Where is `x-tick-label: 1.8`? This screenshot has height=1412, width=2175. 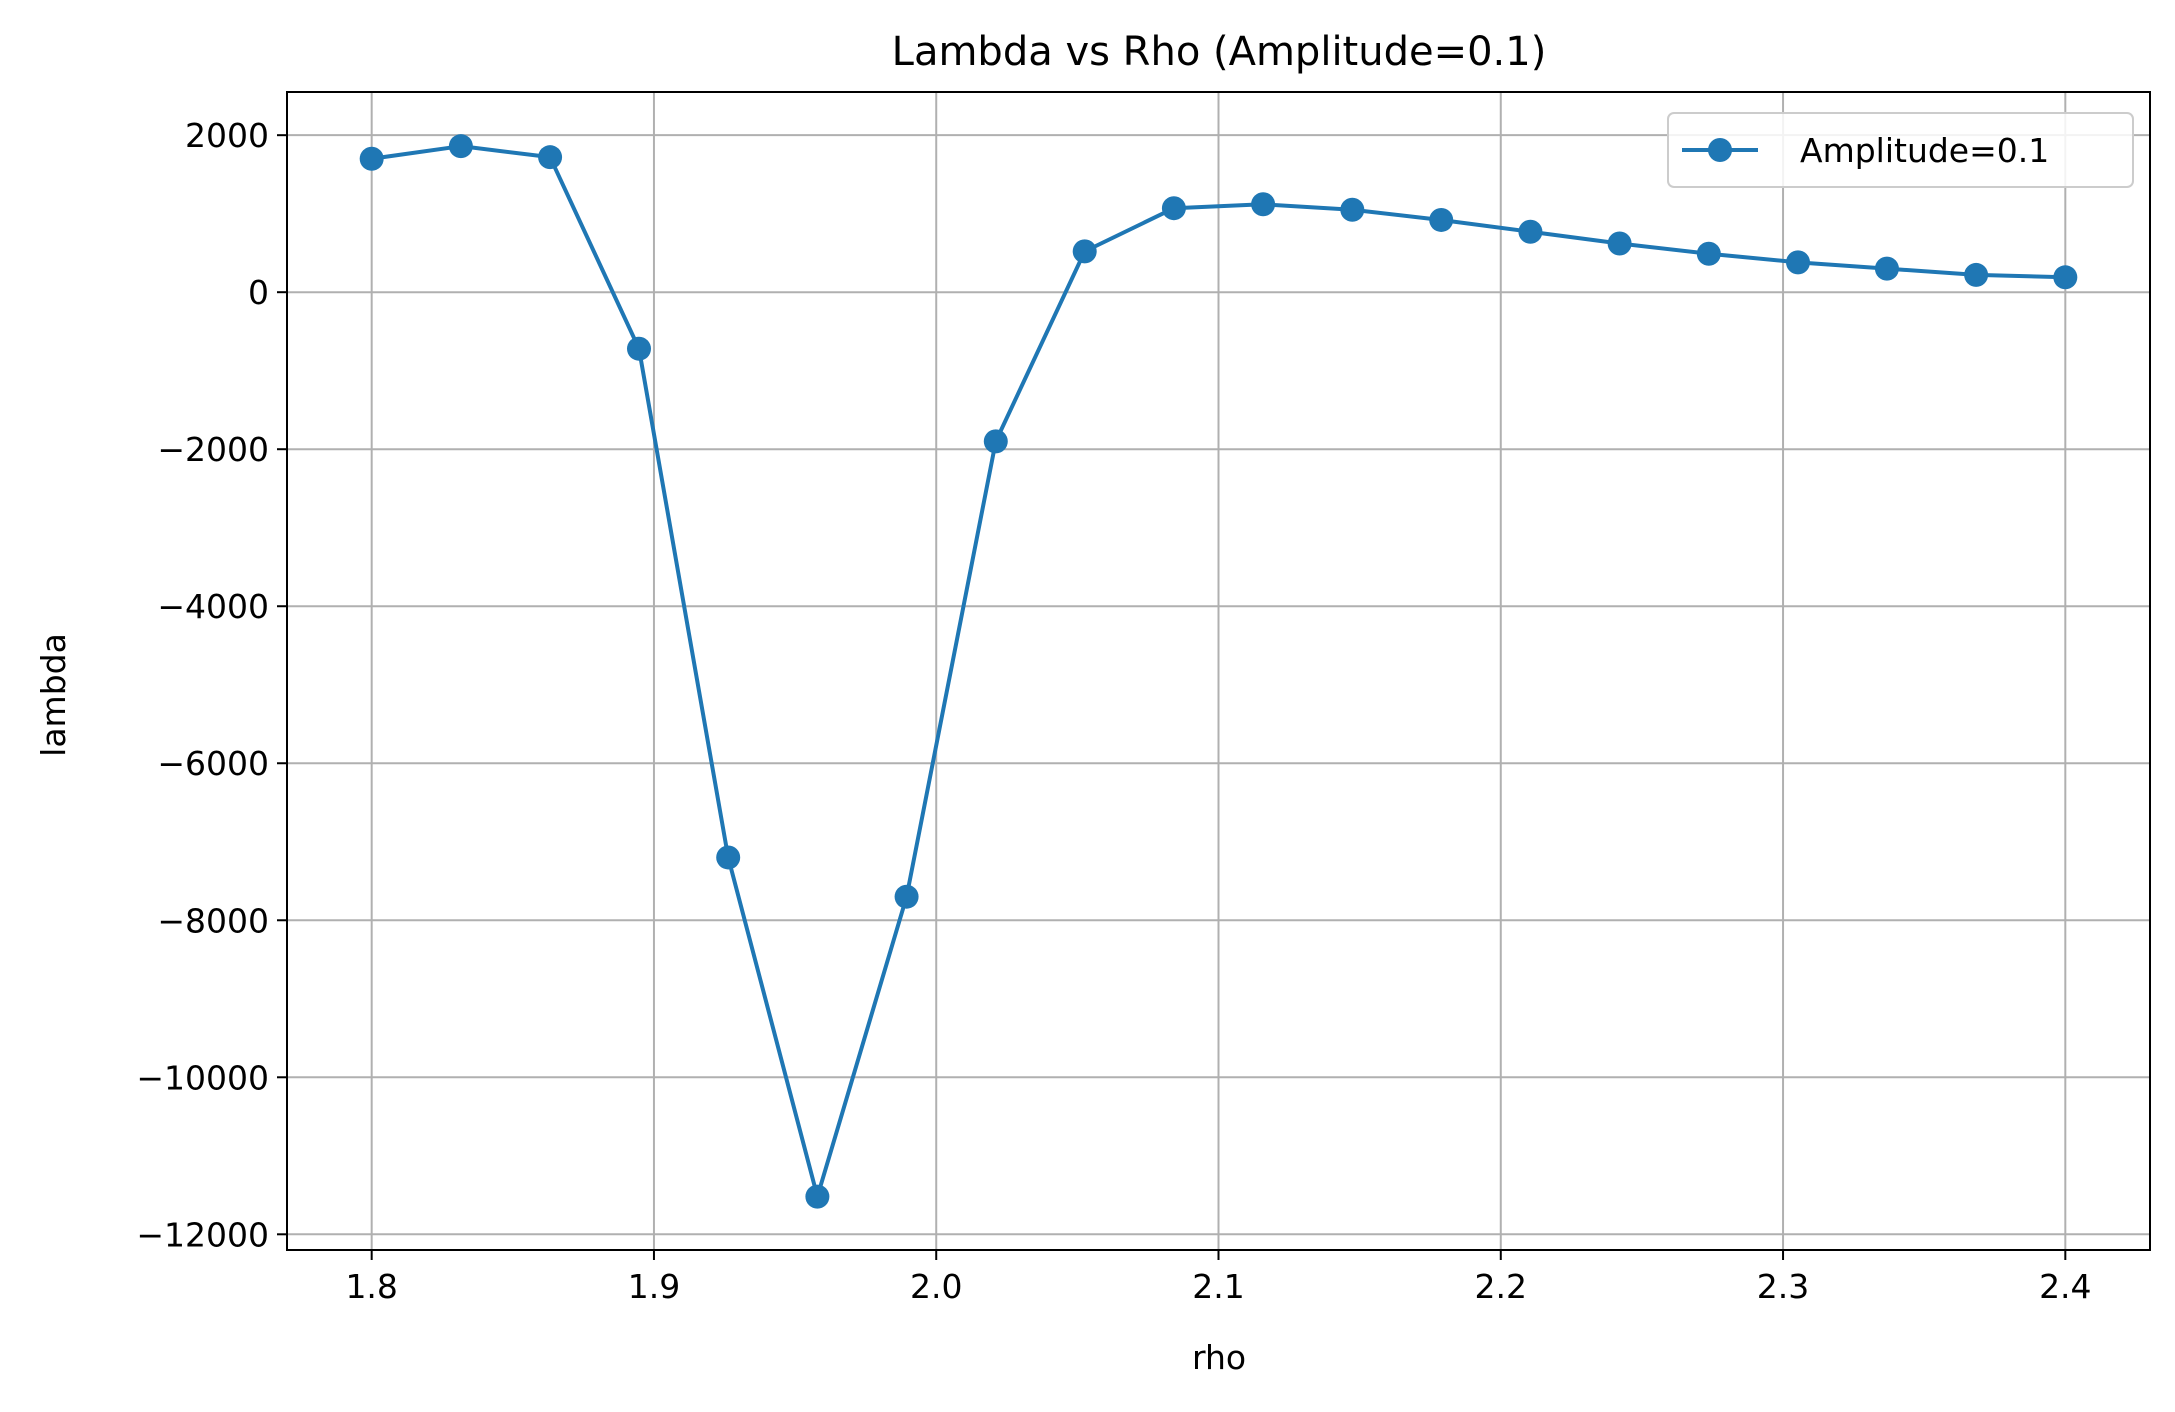
x-tick-label: 1.8 is located at coordinates (371, 1286).